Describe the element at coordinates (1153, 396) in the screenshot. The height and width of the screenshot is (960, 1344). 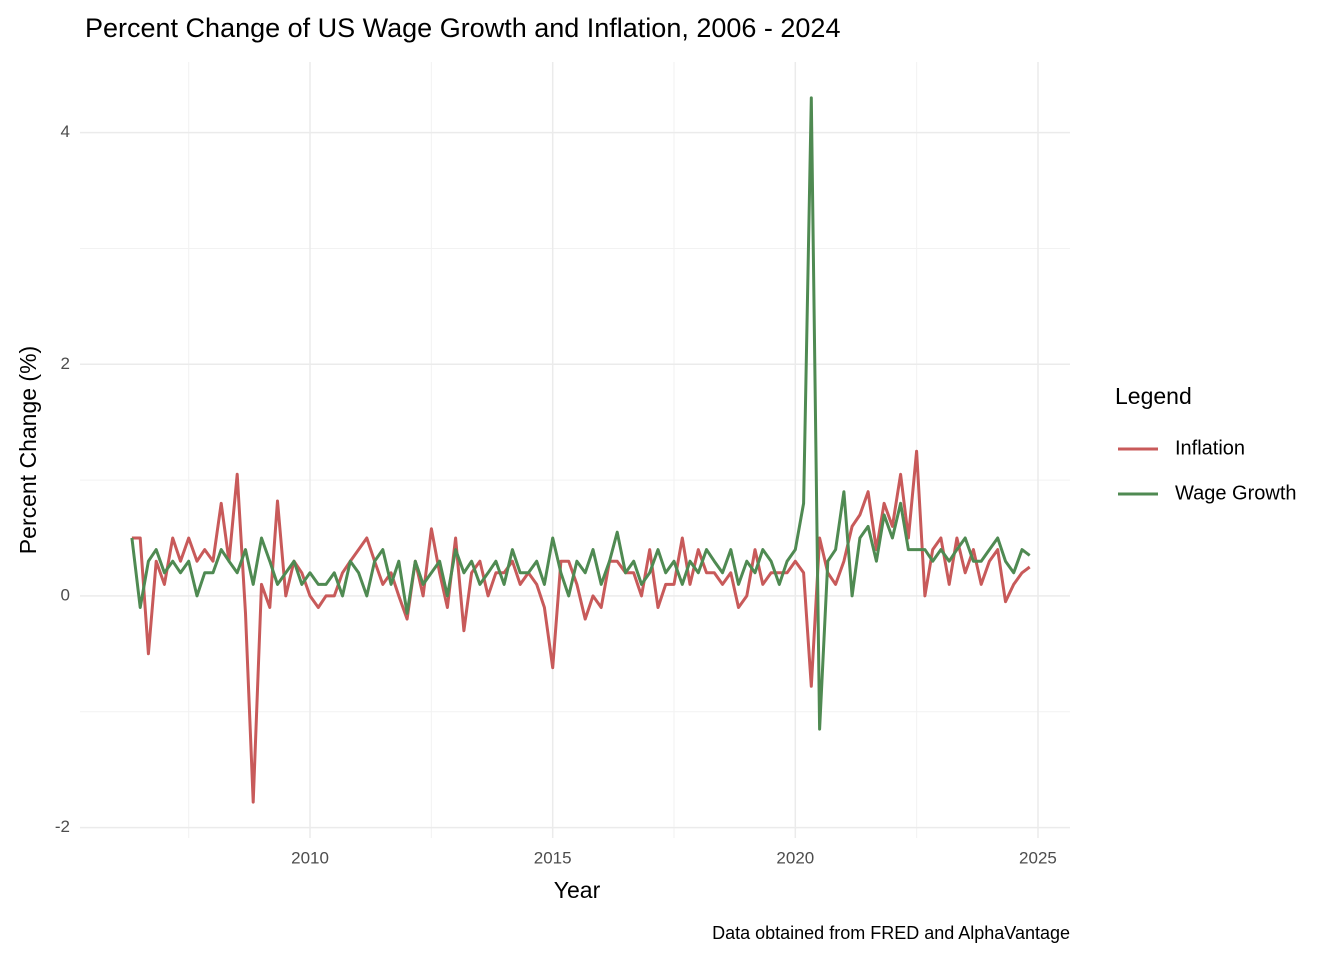
I see `legend-title: Legend` at that location.